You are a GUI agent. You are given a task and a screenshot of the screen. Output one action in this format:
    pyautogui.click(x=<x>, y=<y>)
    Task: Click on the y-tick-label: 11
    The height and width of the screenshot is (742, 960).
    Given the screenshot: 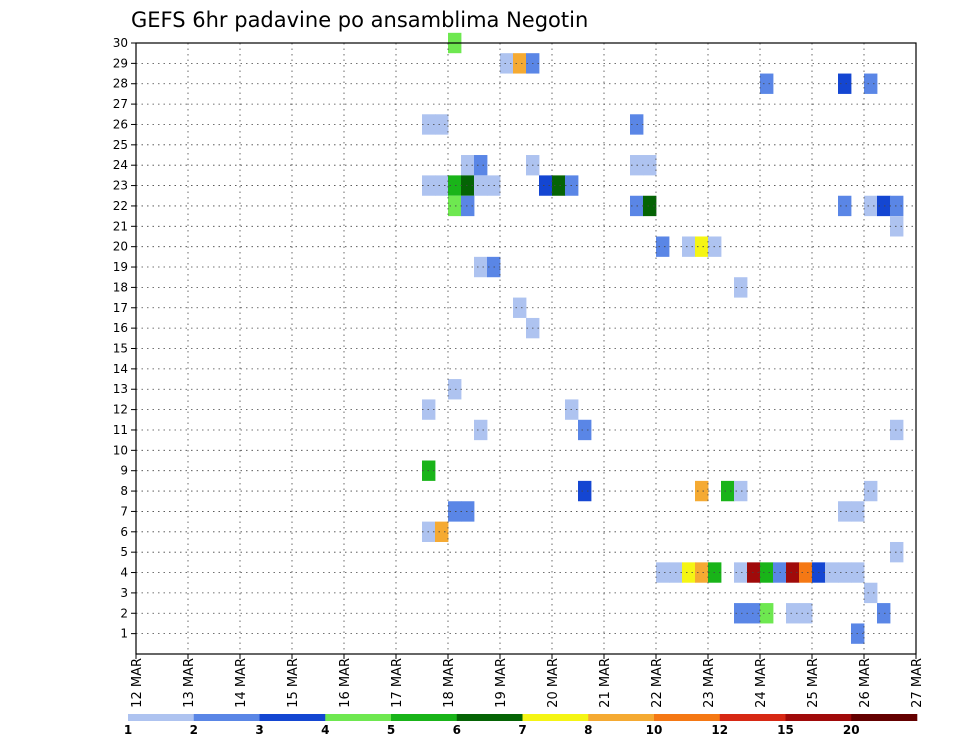 What is the action you would take?
    pyautogui.click(x=120, y=430)
    